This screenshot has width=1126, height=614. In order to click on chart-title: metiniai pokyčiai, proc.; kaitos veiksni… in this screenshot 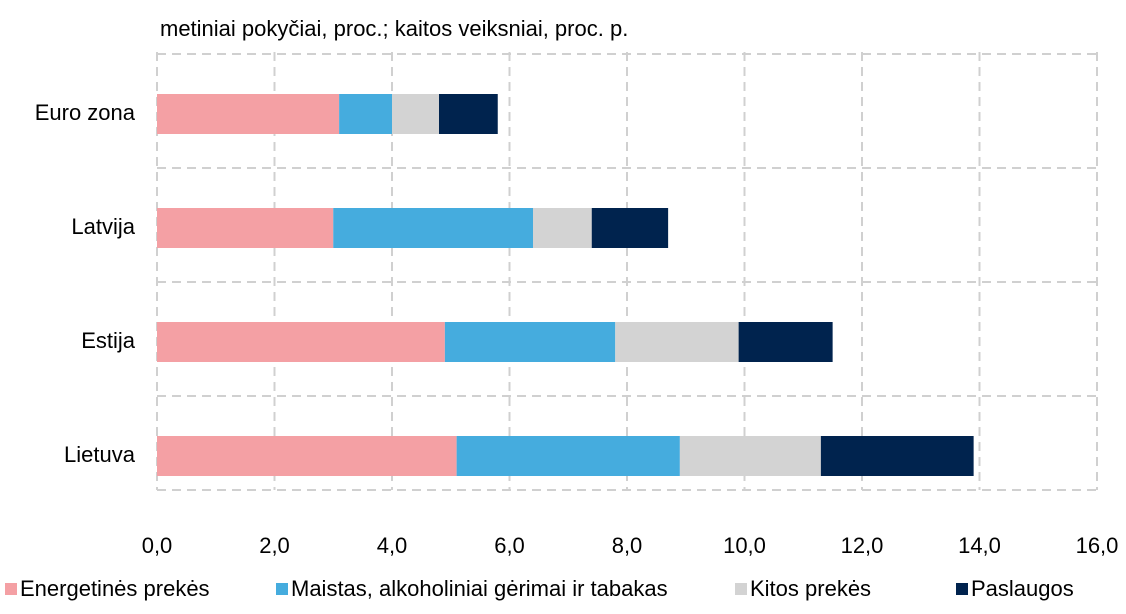, I will do `click(394, 28)`.